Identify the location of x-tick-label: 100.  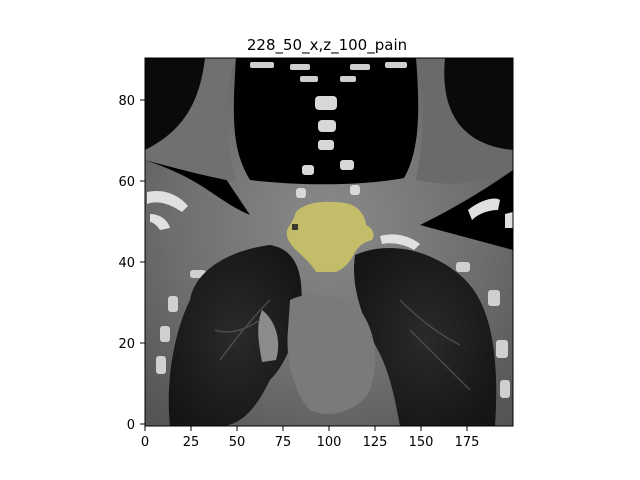
(329, 442).